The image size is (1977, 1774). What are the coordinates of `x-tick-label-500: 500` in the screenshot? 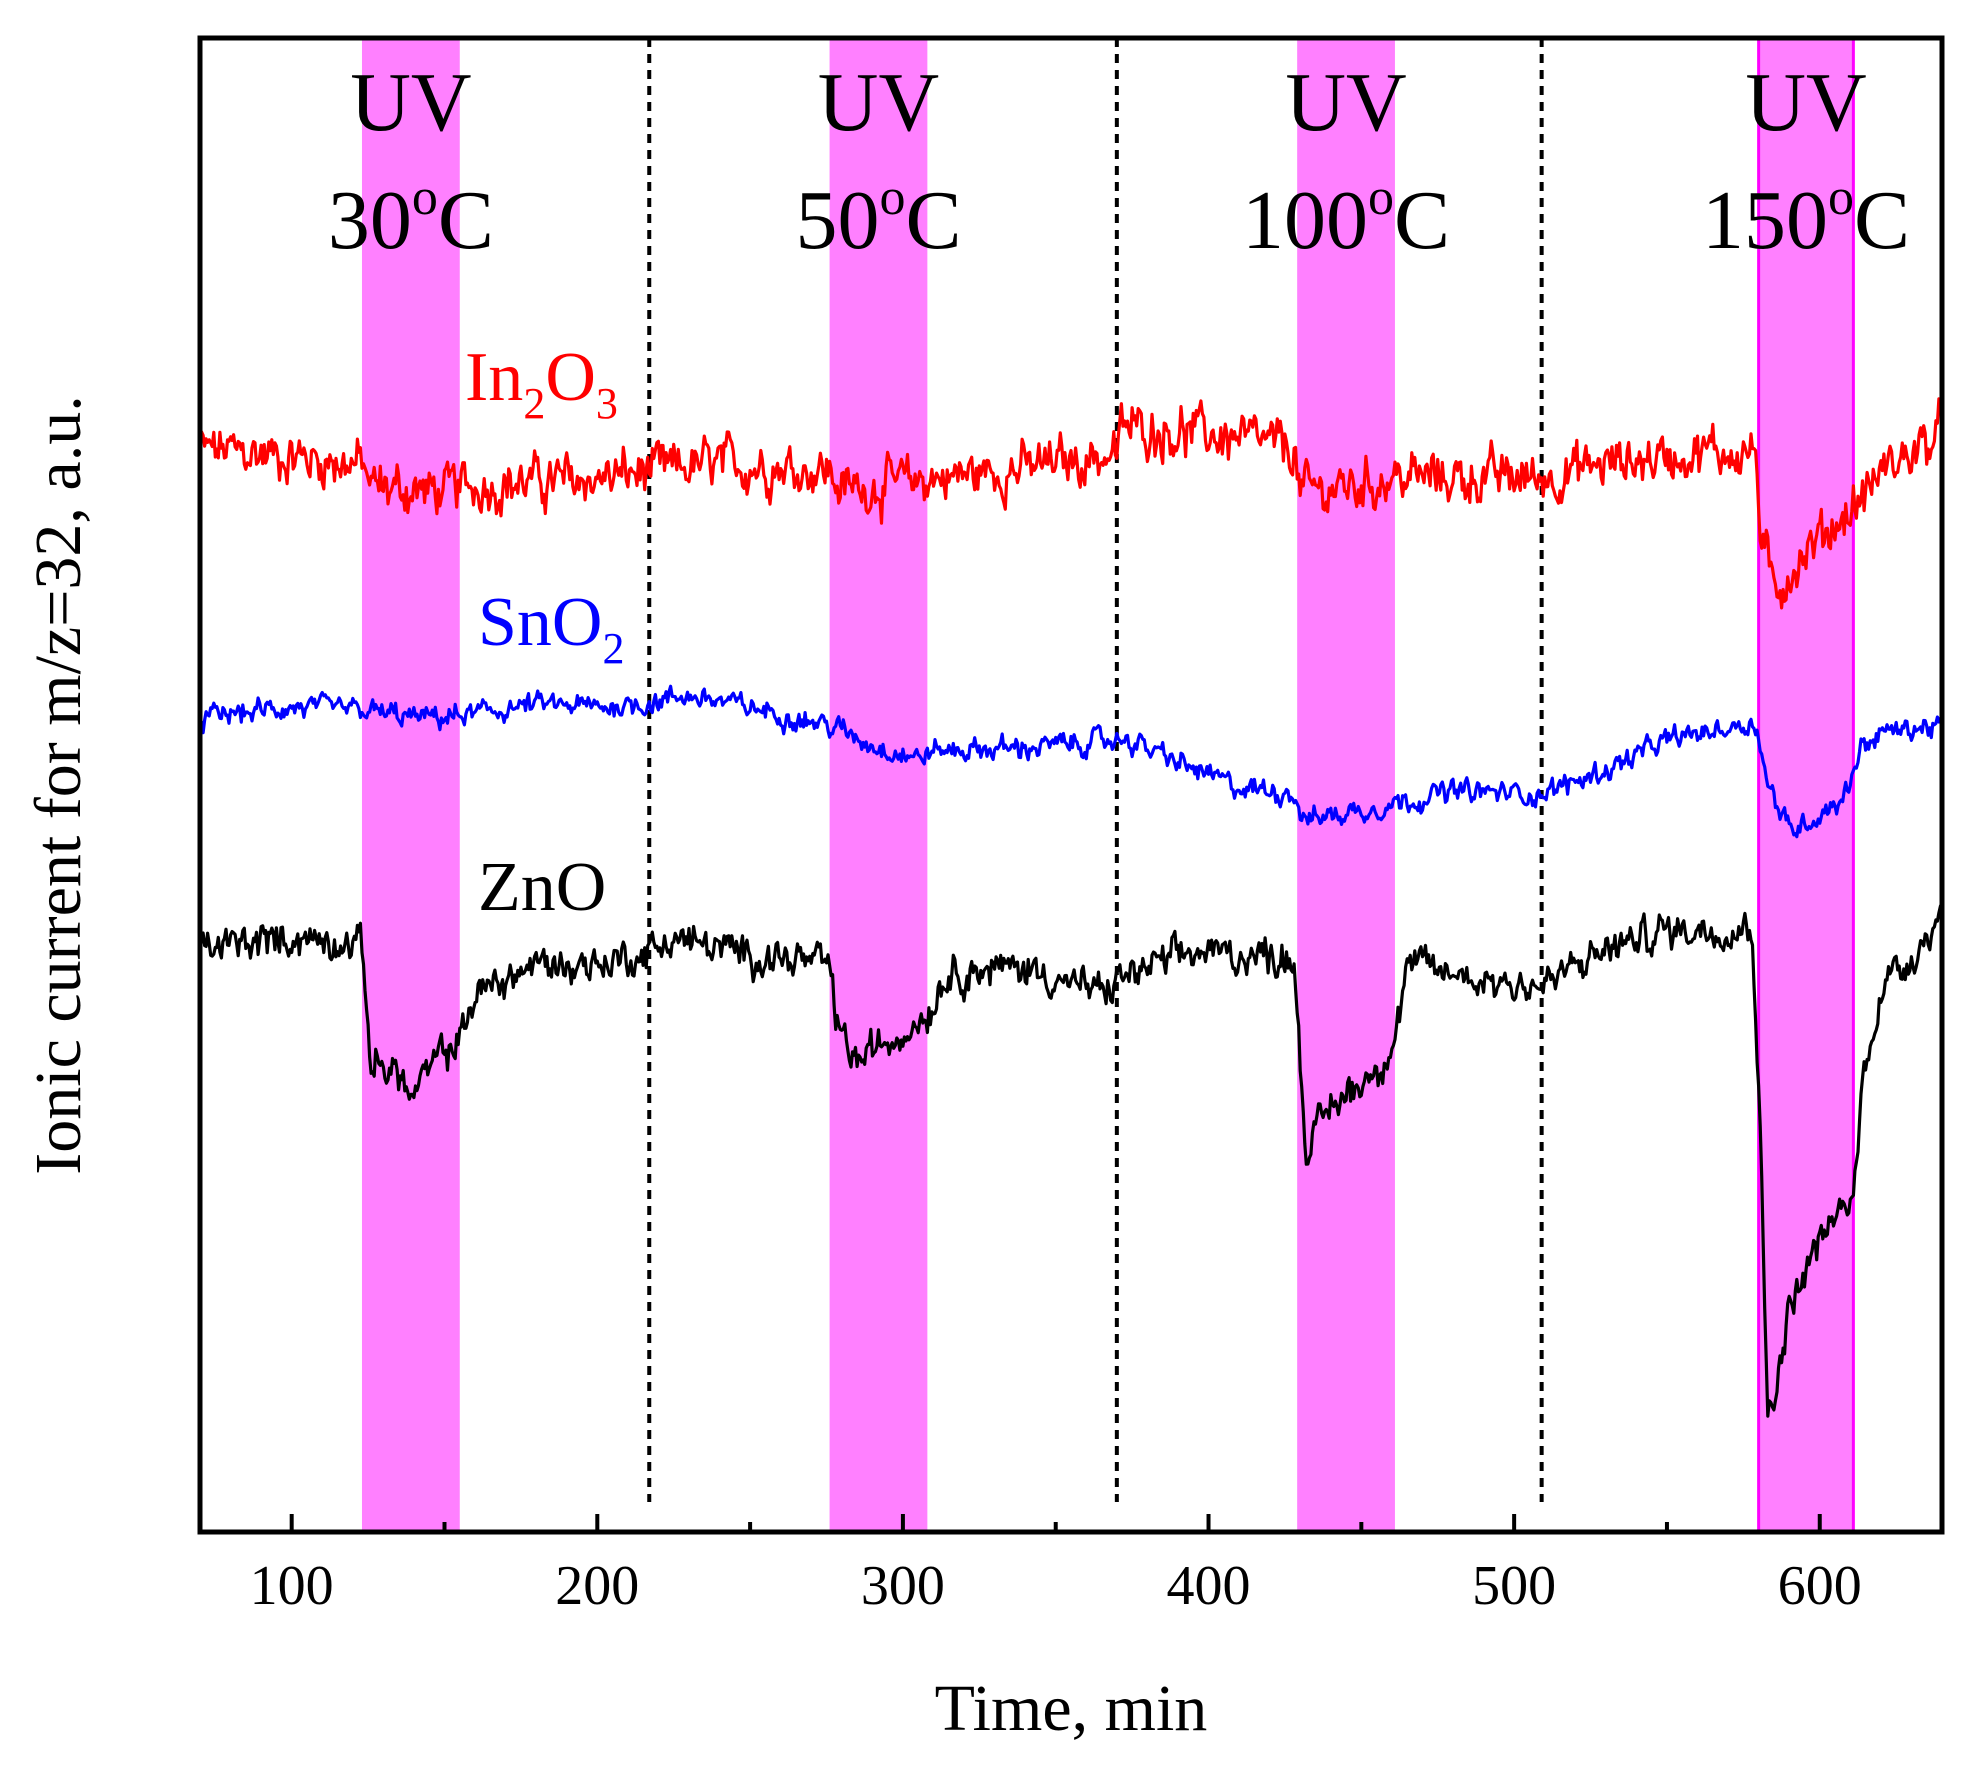 It's located at (1514, 1586).